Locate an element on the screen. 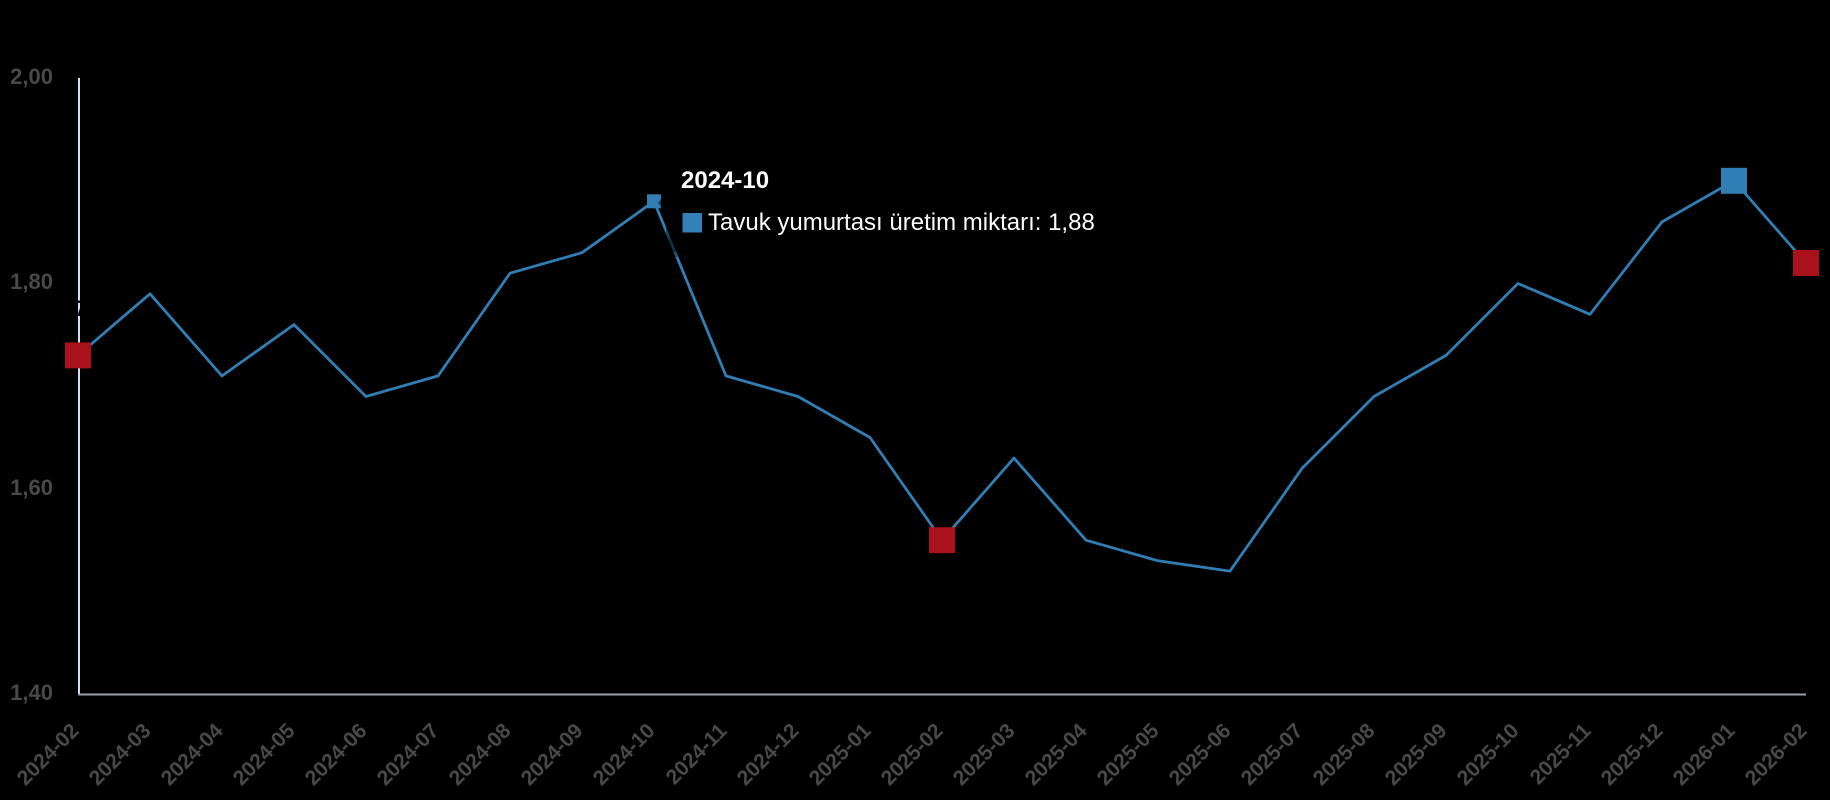 This screenshot has height=800, width=1830. svg-text: 1,80 is located at coordinates (31, 281).